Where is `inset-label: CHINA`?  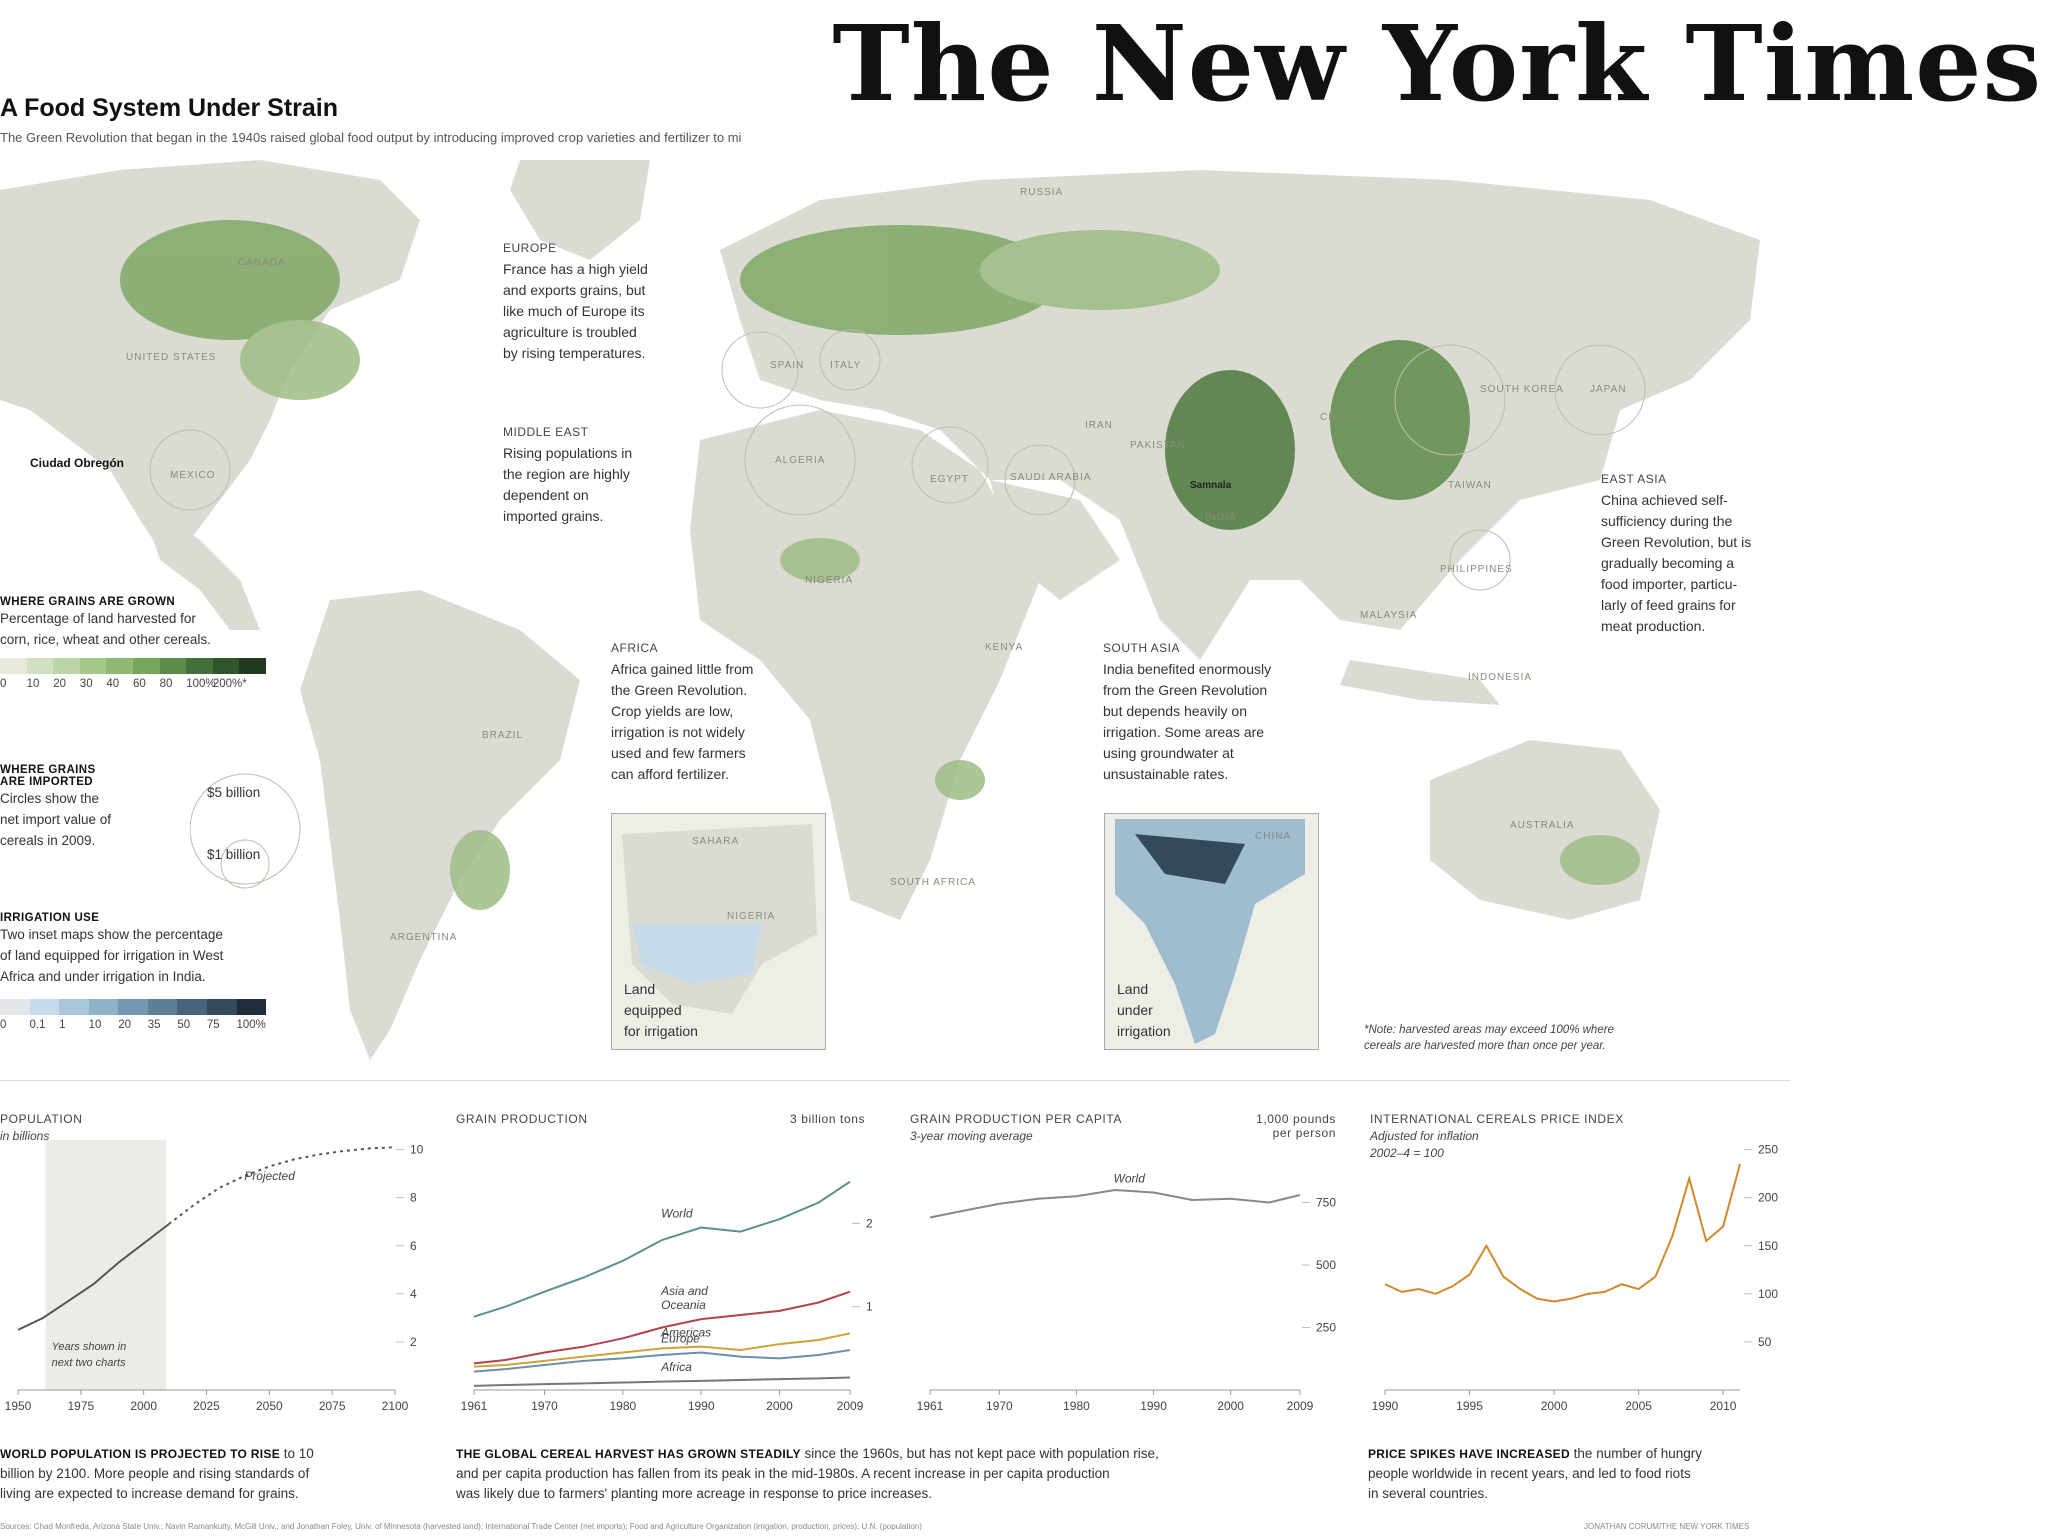
inset-label: CHINA is located at coordinates (1273, 836).